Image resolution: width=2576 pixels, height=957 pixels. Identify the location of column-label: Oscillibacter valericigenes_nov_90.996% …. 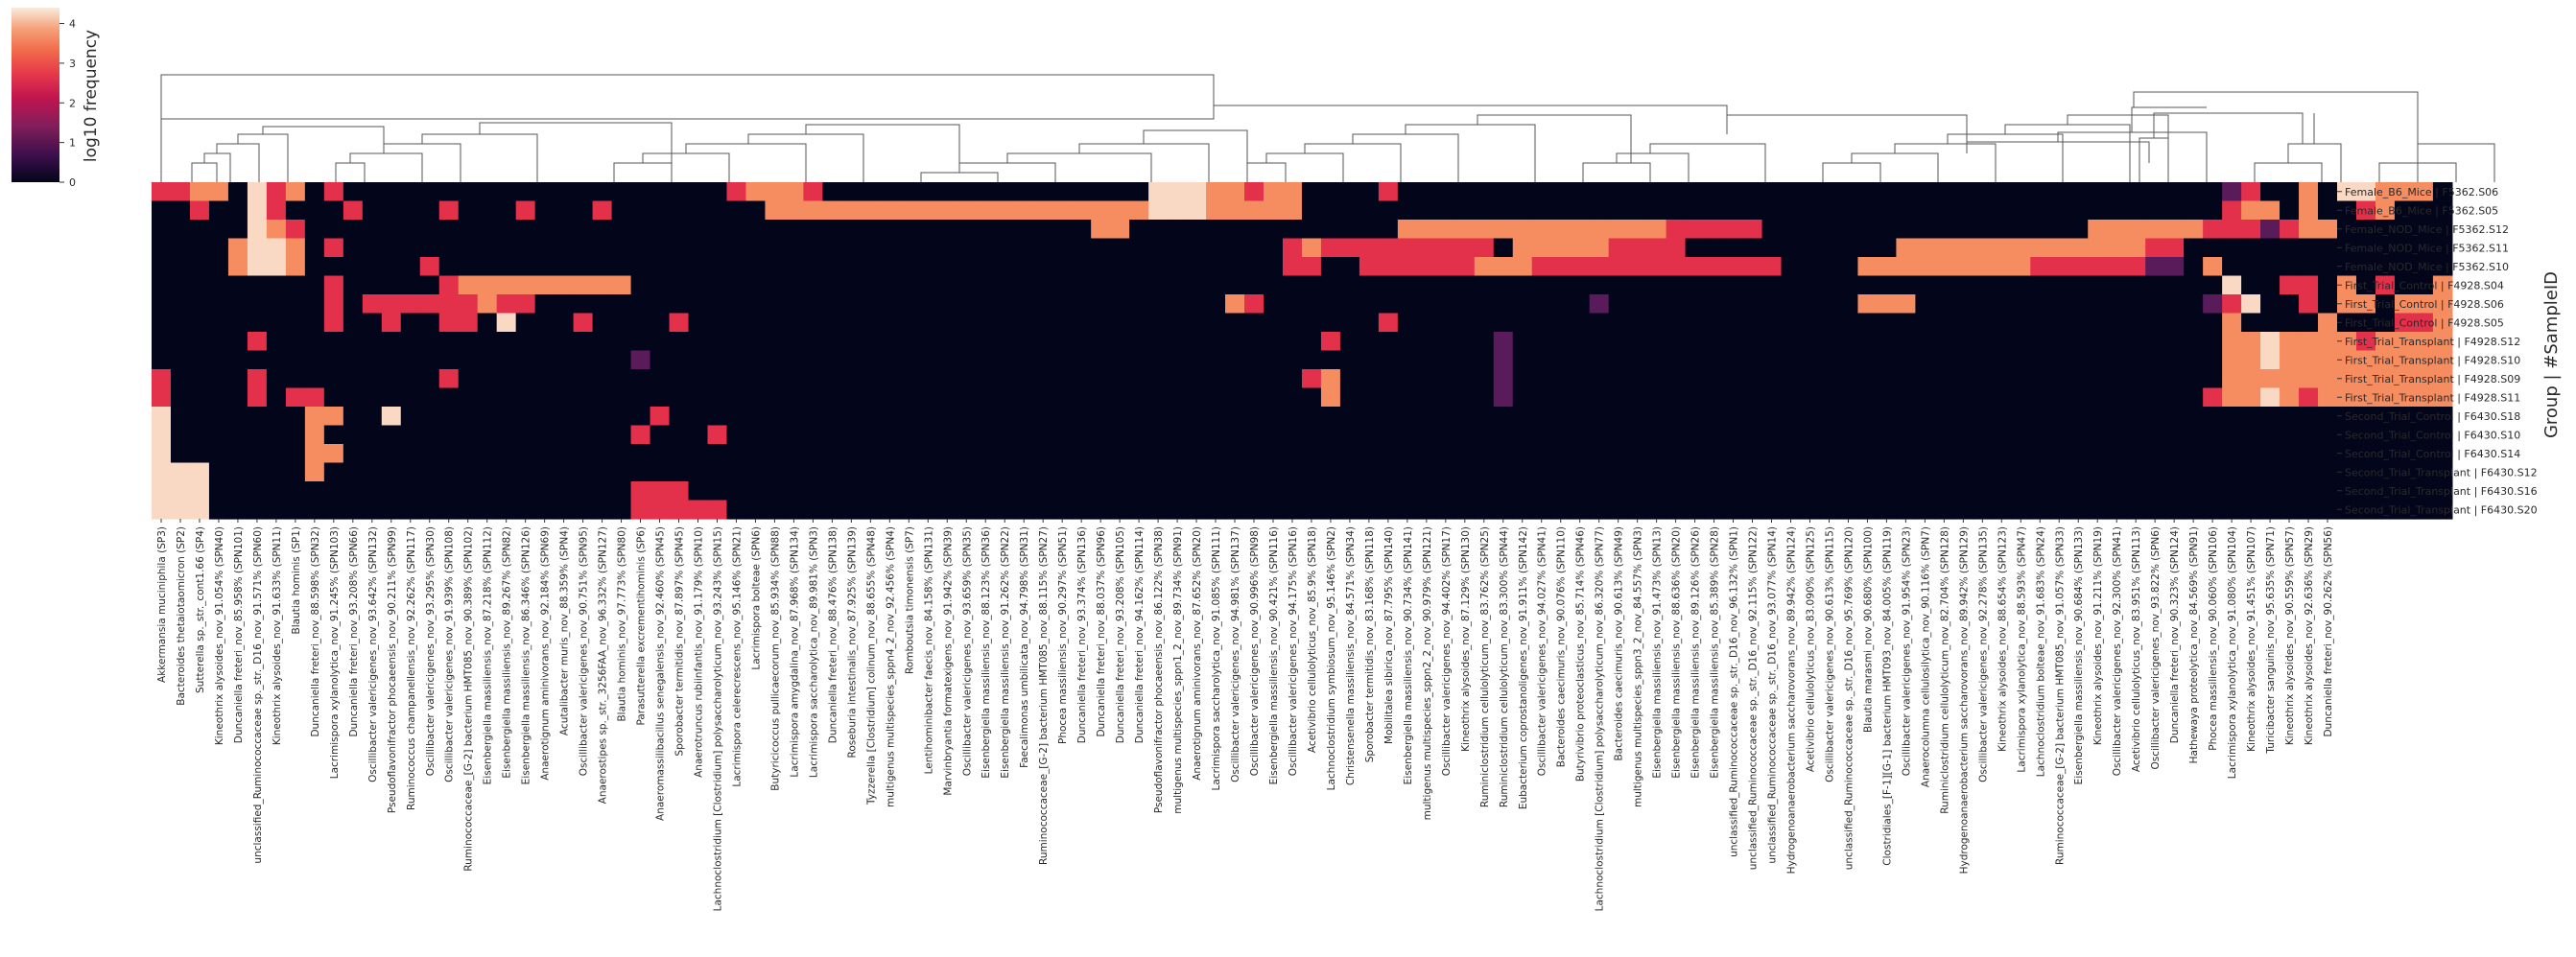
(1255, 651).